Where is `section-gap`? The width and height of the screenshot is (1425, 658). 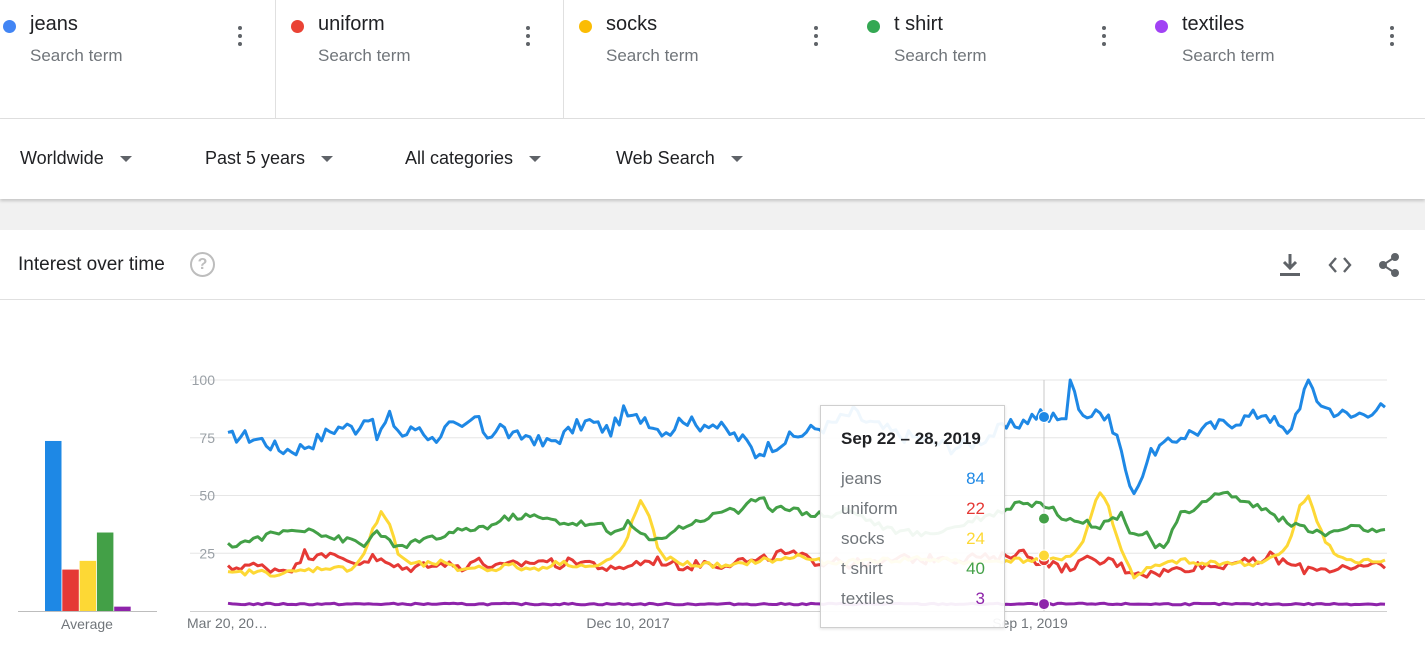 section-gap is located at coordinates (712, 214).